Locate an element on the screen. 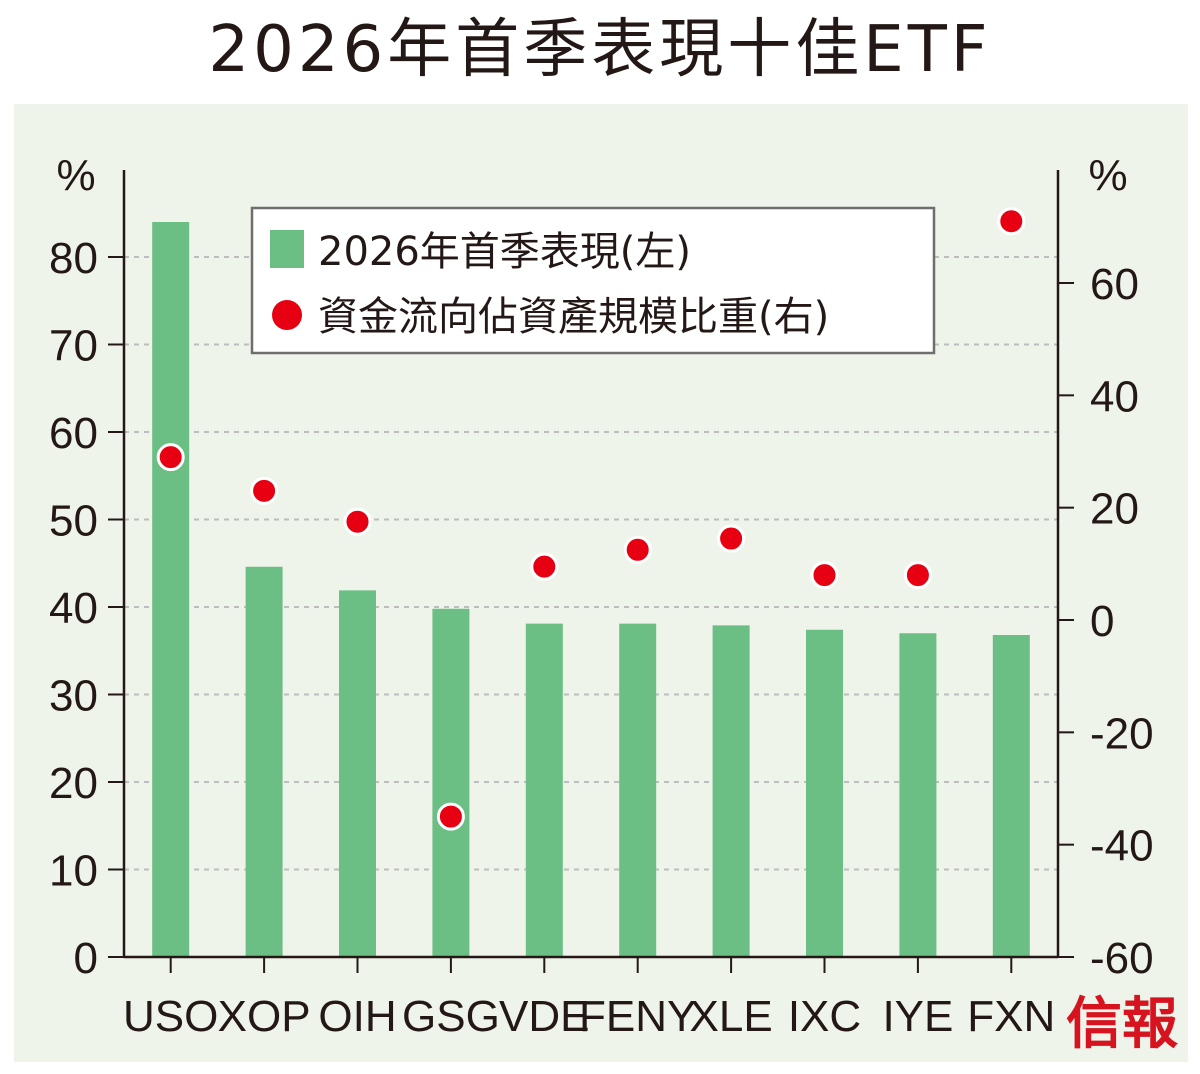 The width and height of the screenshot is (1200, 1074). chart-title: 2026年首季表現十佳ETF is located at coordinates (600, 50).